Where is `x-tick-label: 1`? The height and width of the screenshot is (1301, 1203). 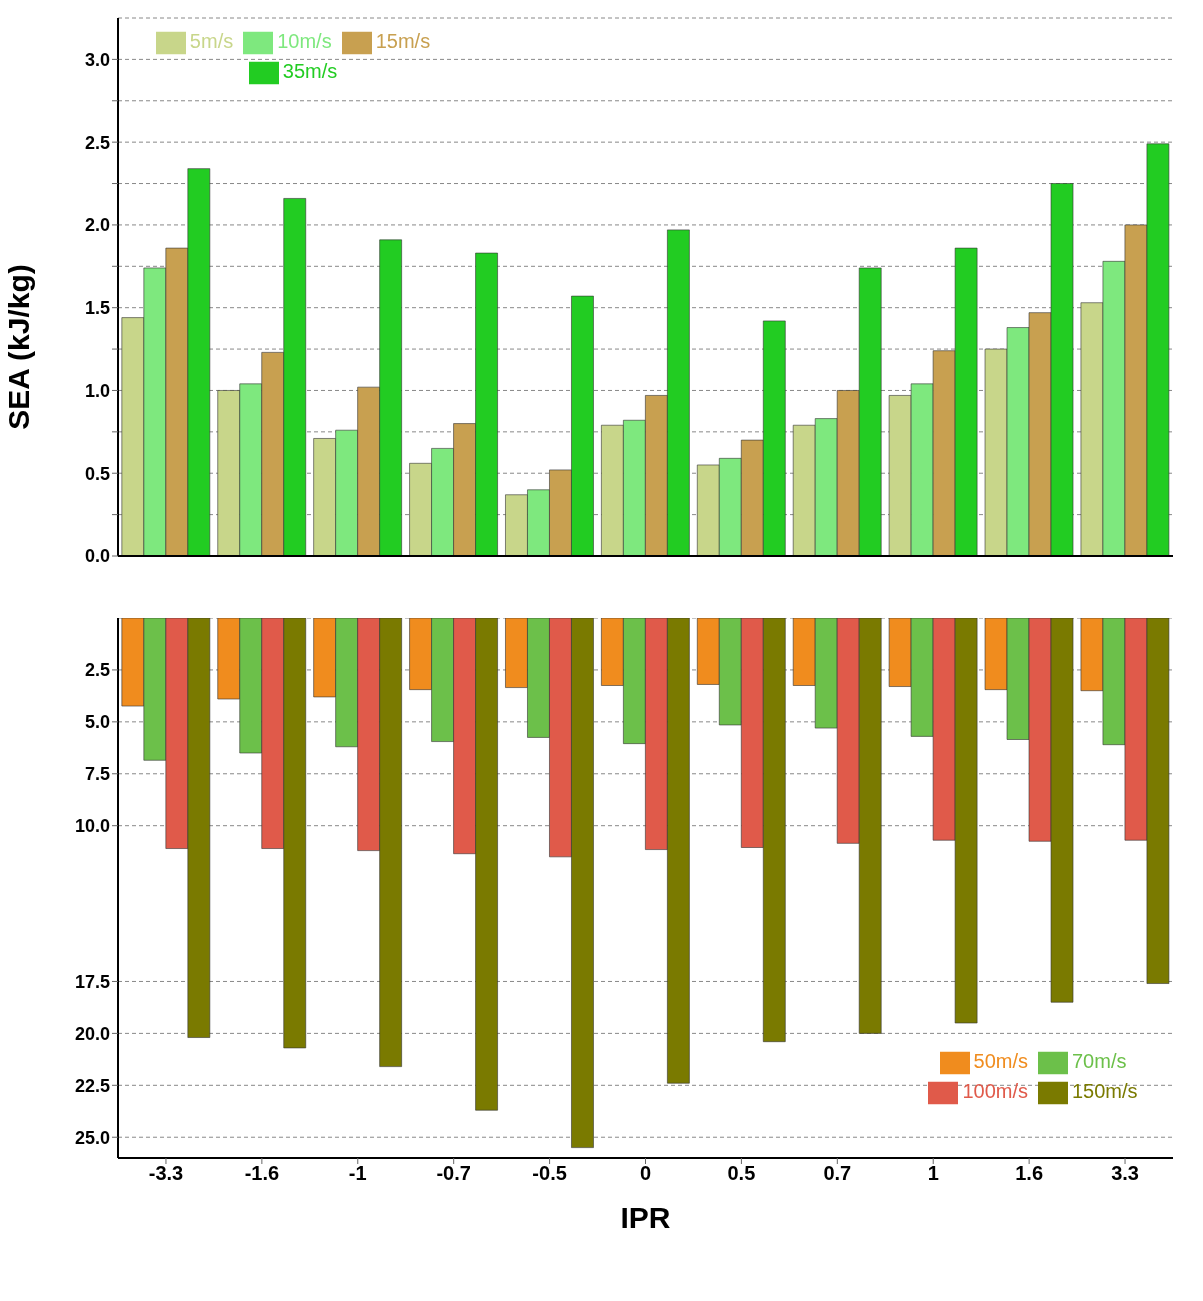
x-tick-label: 1 is located at coordinates (933, 1173).